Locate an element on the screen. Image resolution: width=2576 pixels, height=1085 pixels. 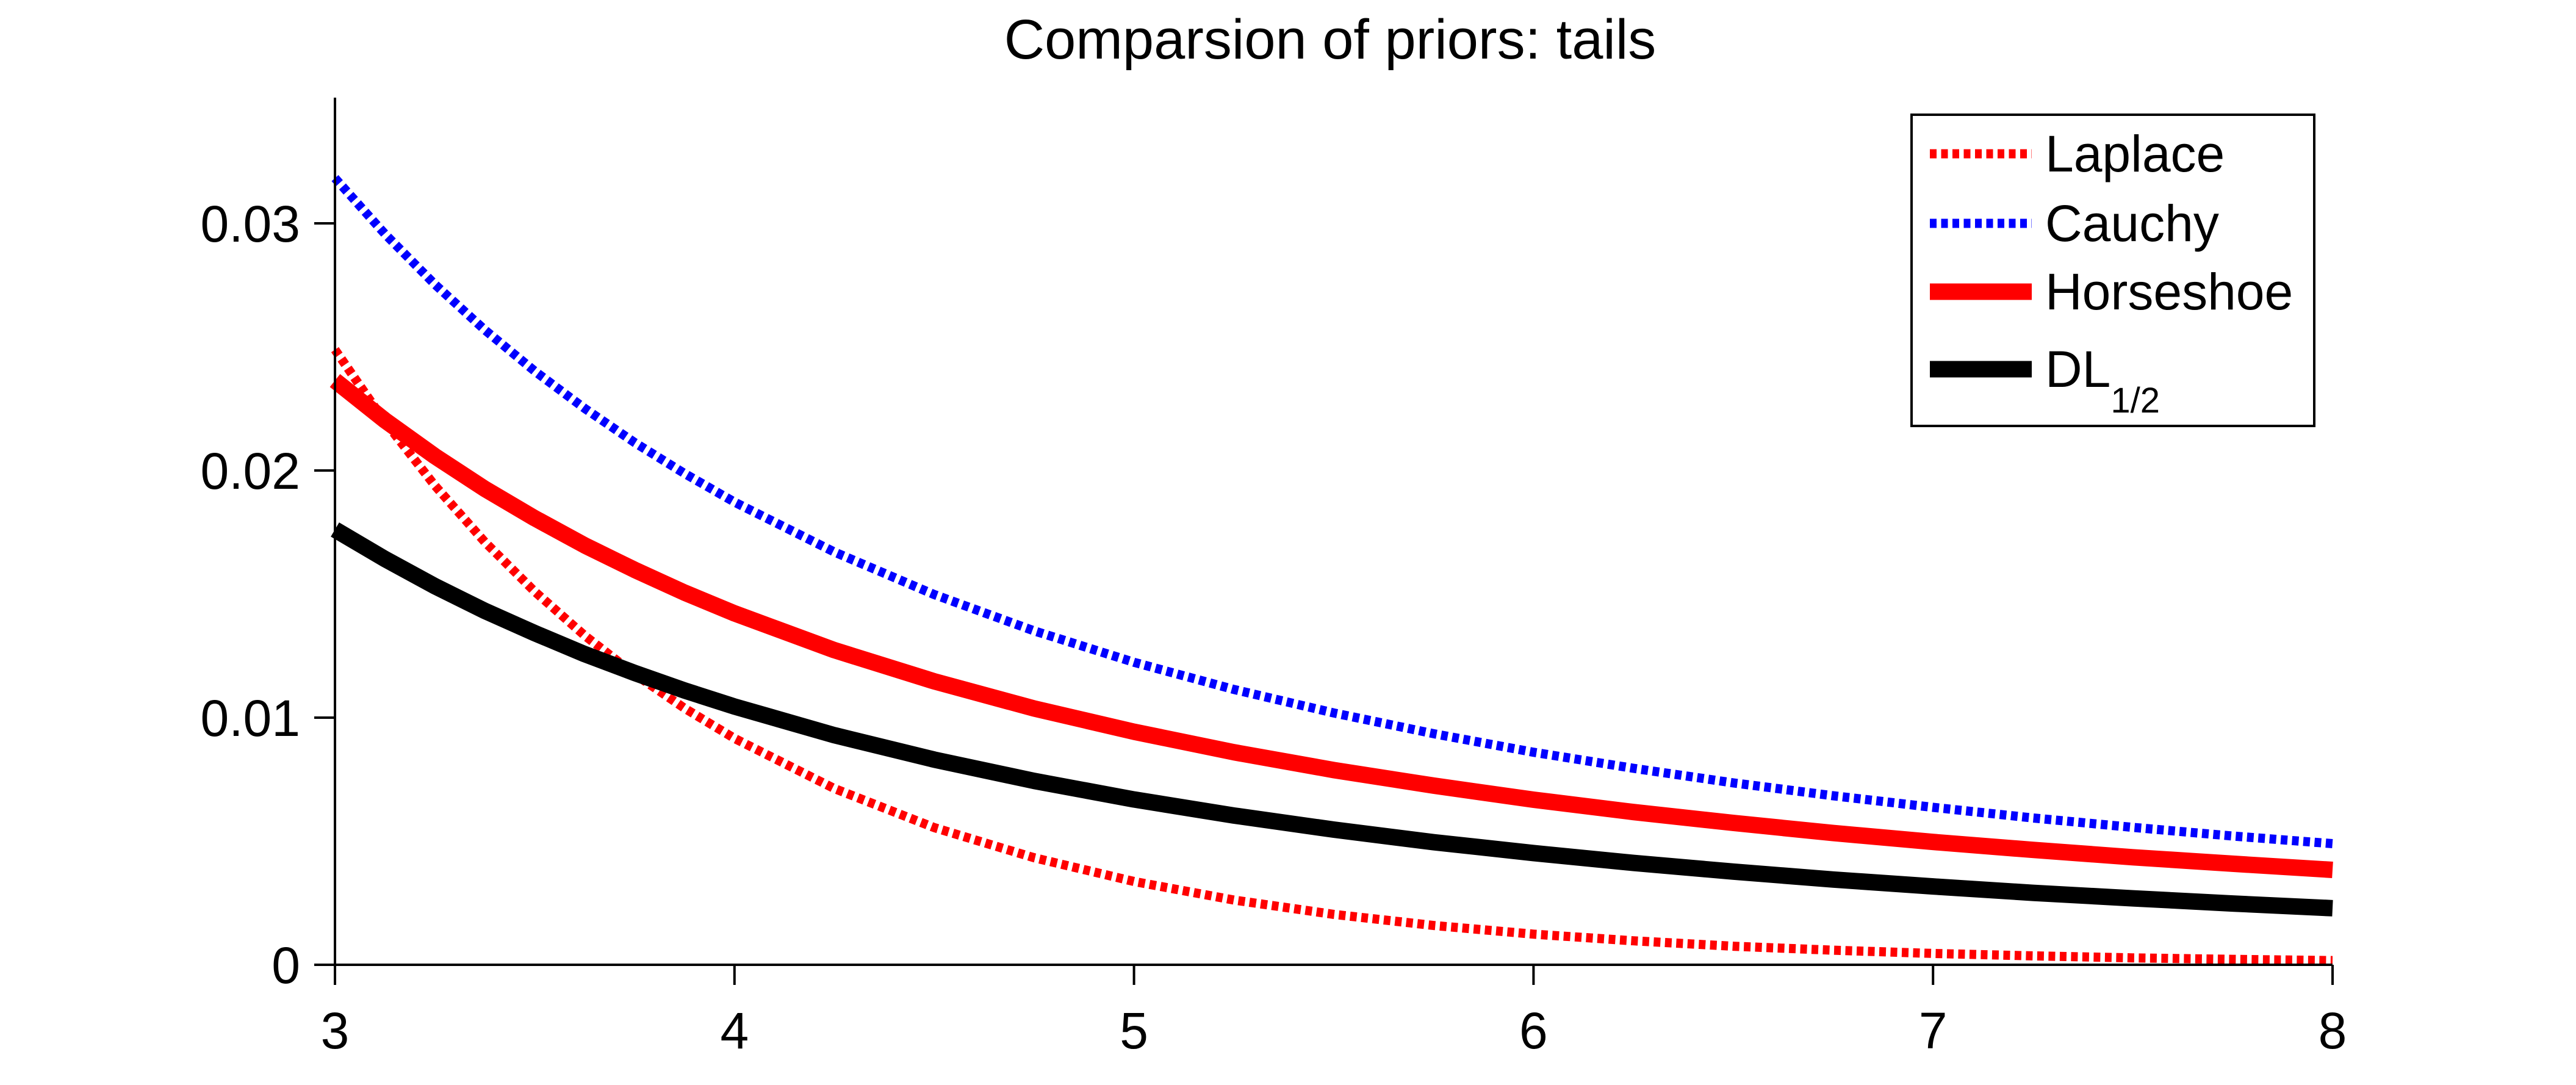
x-tick-label: 8 is located at coordinates (2333, 1030).